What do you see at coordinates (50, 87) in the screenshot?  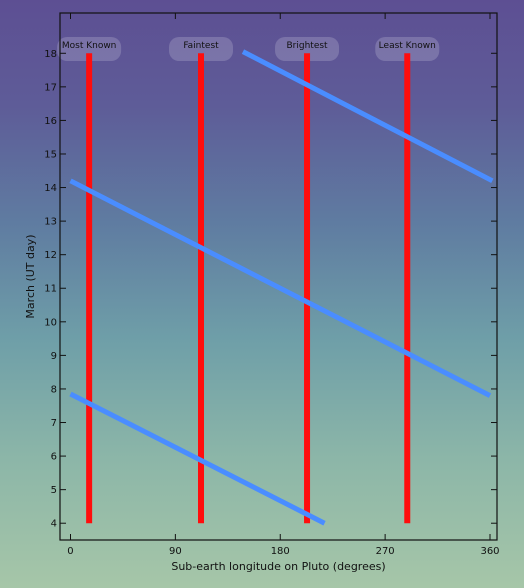 I see `y-tick-label: 17` at bounding box center [50, 87].